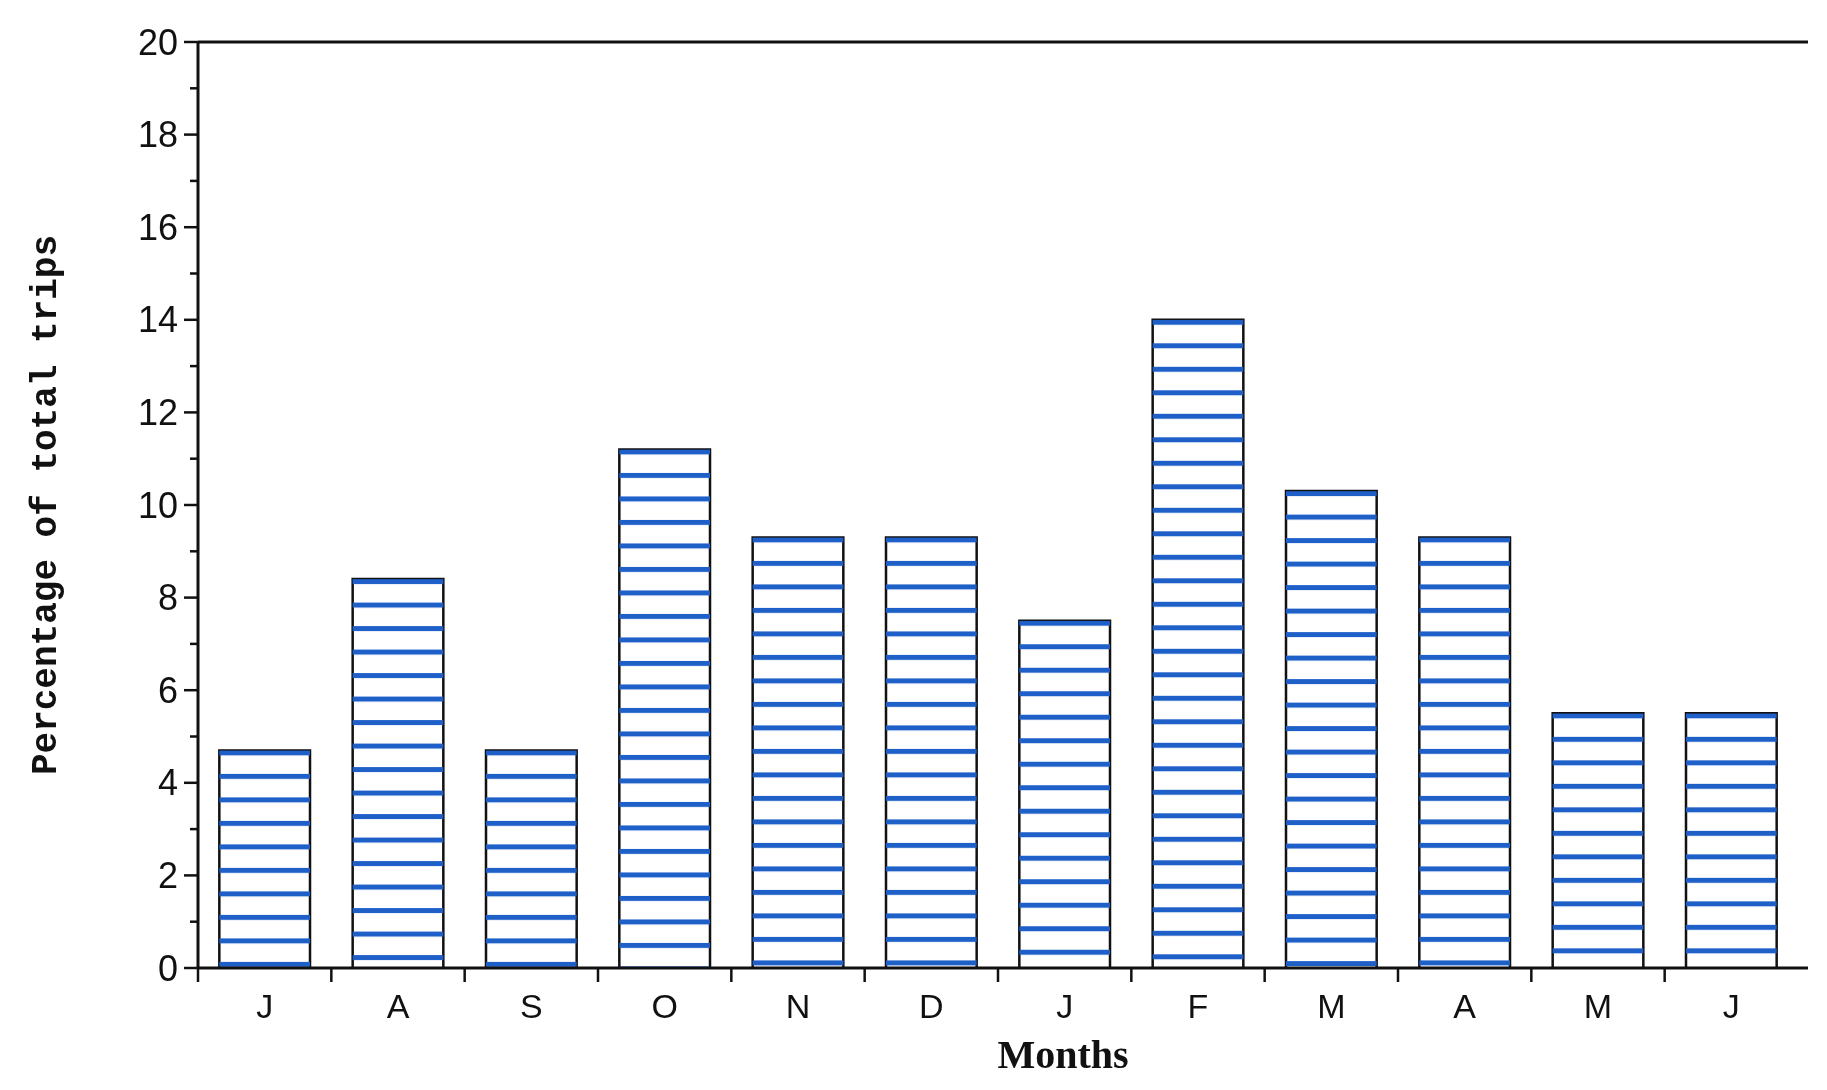 The image size is (1827, 1090). Describe the element at coordinates (157, 135) in the screenshot. I see `y-tick-label: 18` at that location.